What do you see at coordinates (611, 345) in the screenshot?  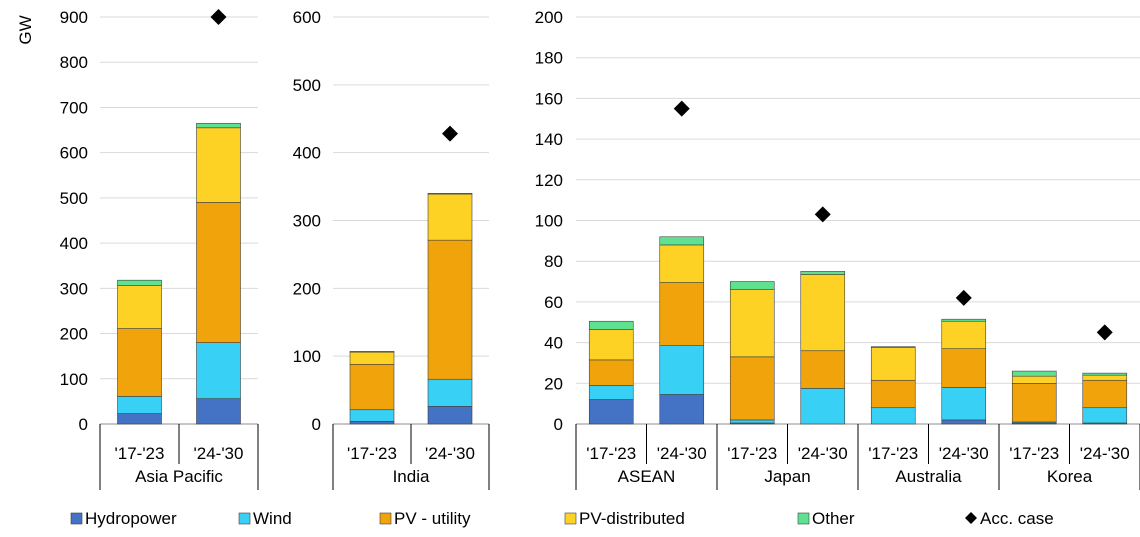 I see `bar-segment-asean-0-pv-distributed` at bounding box center [611, 345].